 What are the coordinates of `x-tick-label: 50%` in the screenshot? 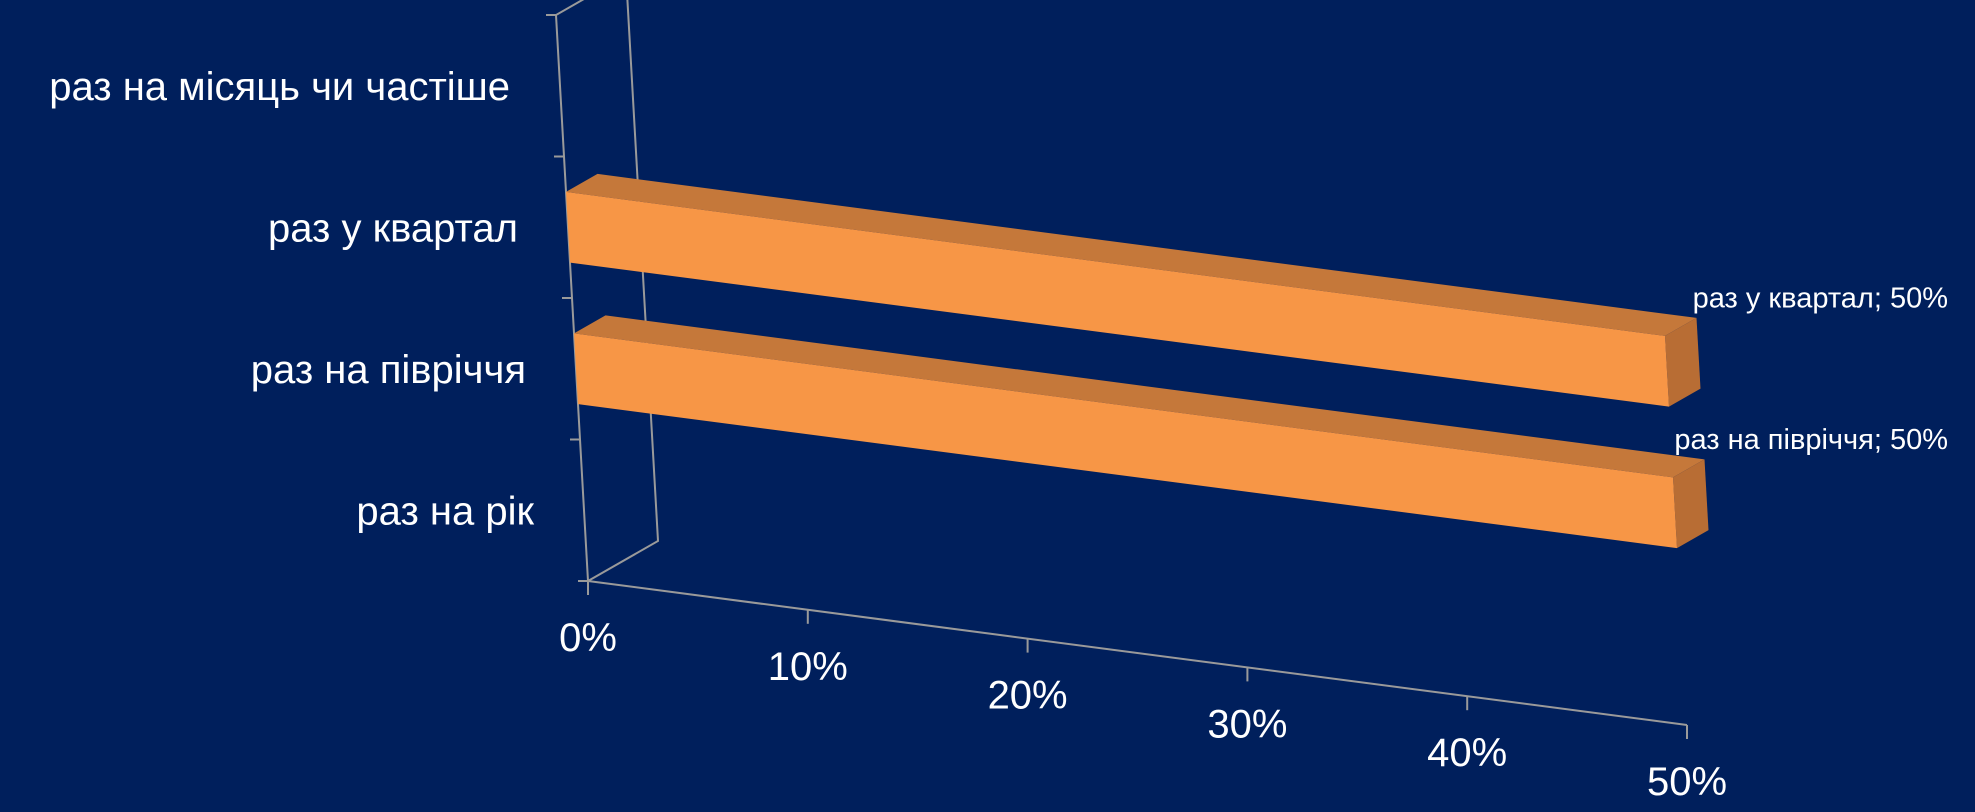 It's located at (1687, 782).